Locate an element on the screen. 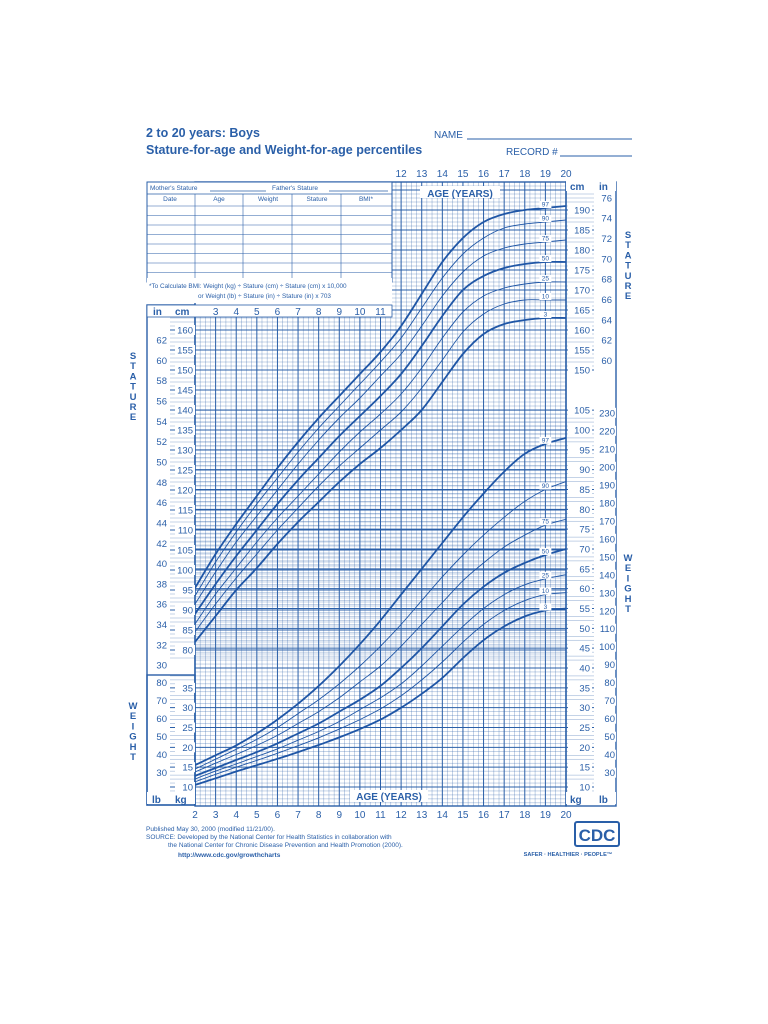 The height and width of the screenshot is (1024, 768). bottom-age-tick-6: 6 is located at coordinates (278, 815).